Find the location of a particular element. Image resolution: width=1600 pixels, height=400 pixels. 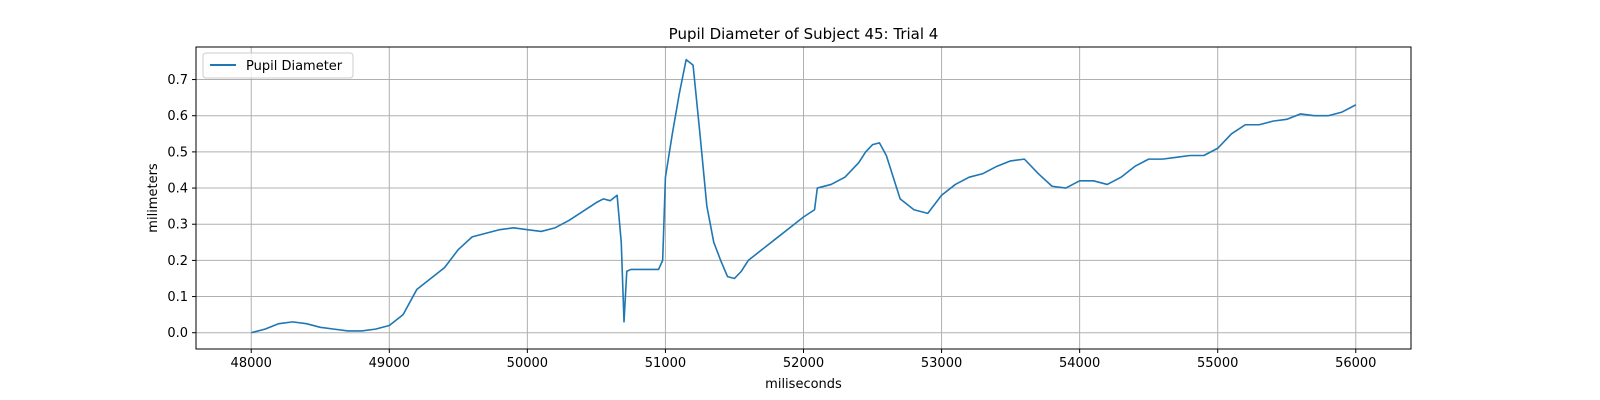

legend-label: Pupil Diameter is located at coordinates (294, 66).